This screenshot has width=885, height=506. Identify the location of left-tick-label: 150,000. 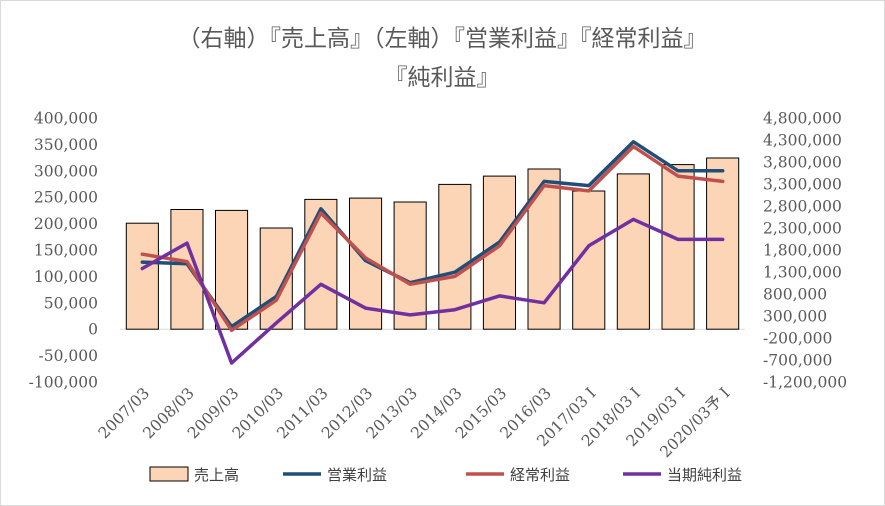
(66, 251).